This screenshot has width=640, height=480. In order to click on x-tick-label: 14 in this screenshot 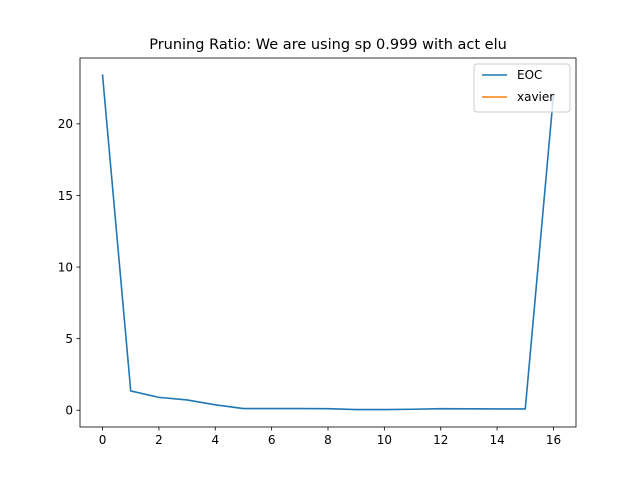, I will do `click(496, 440)`.